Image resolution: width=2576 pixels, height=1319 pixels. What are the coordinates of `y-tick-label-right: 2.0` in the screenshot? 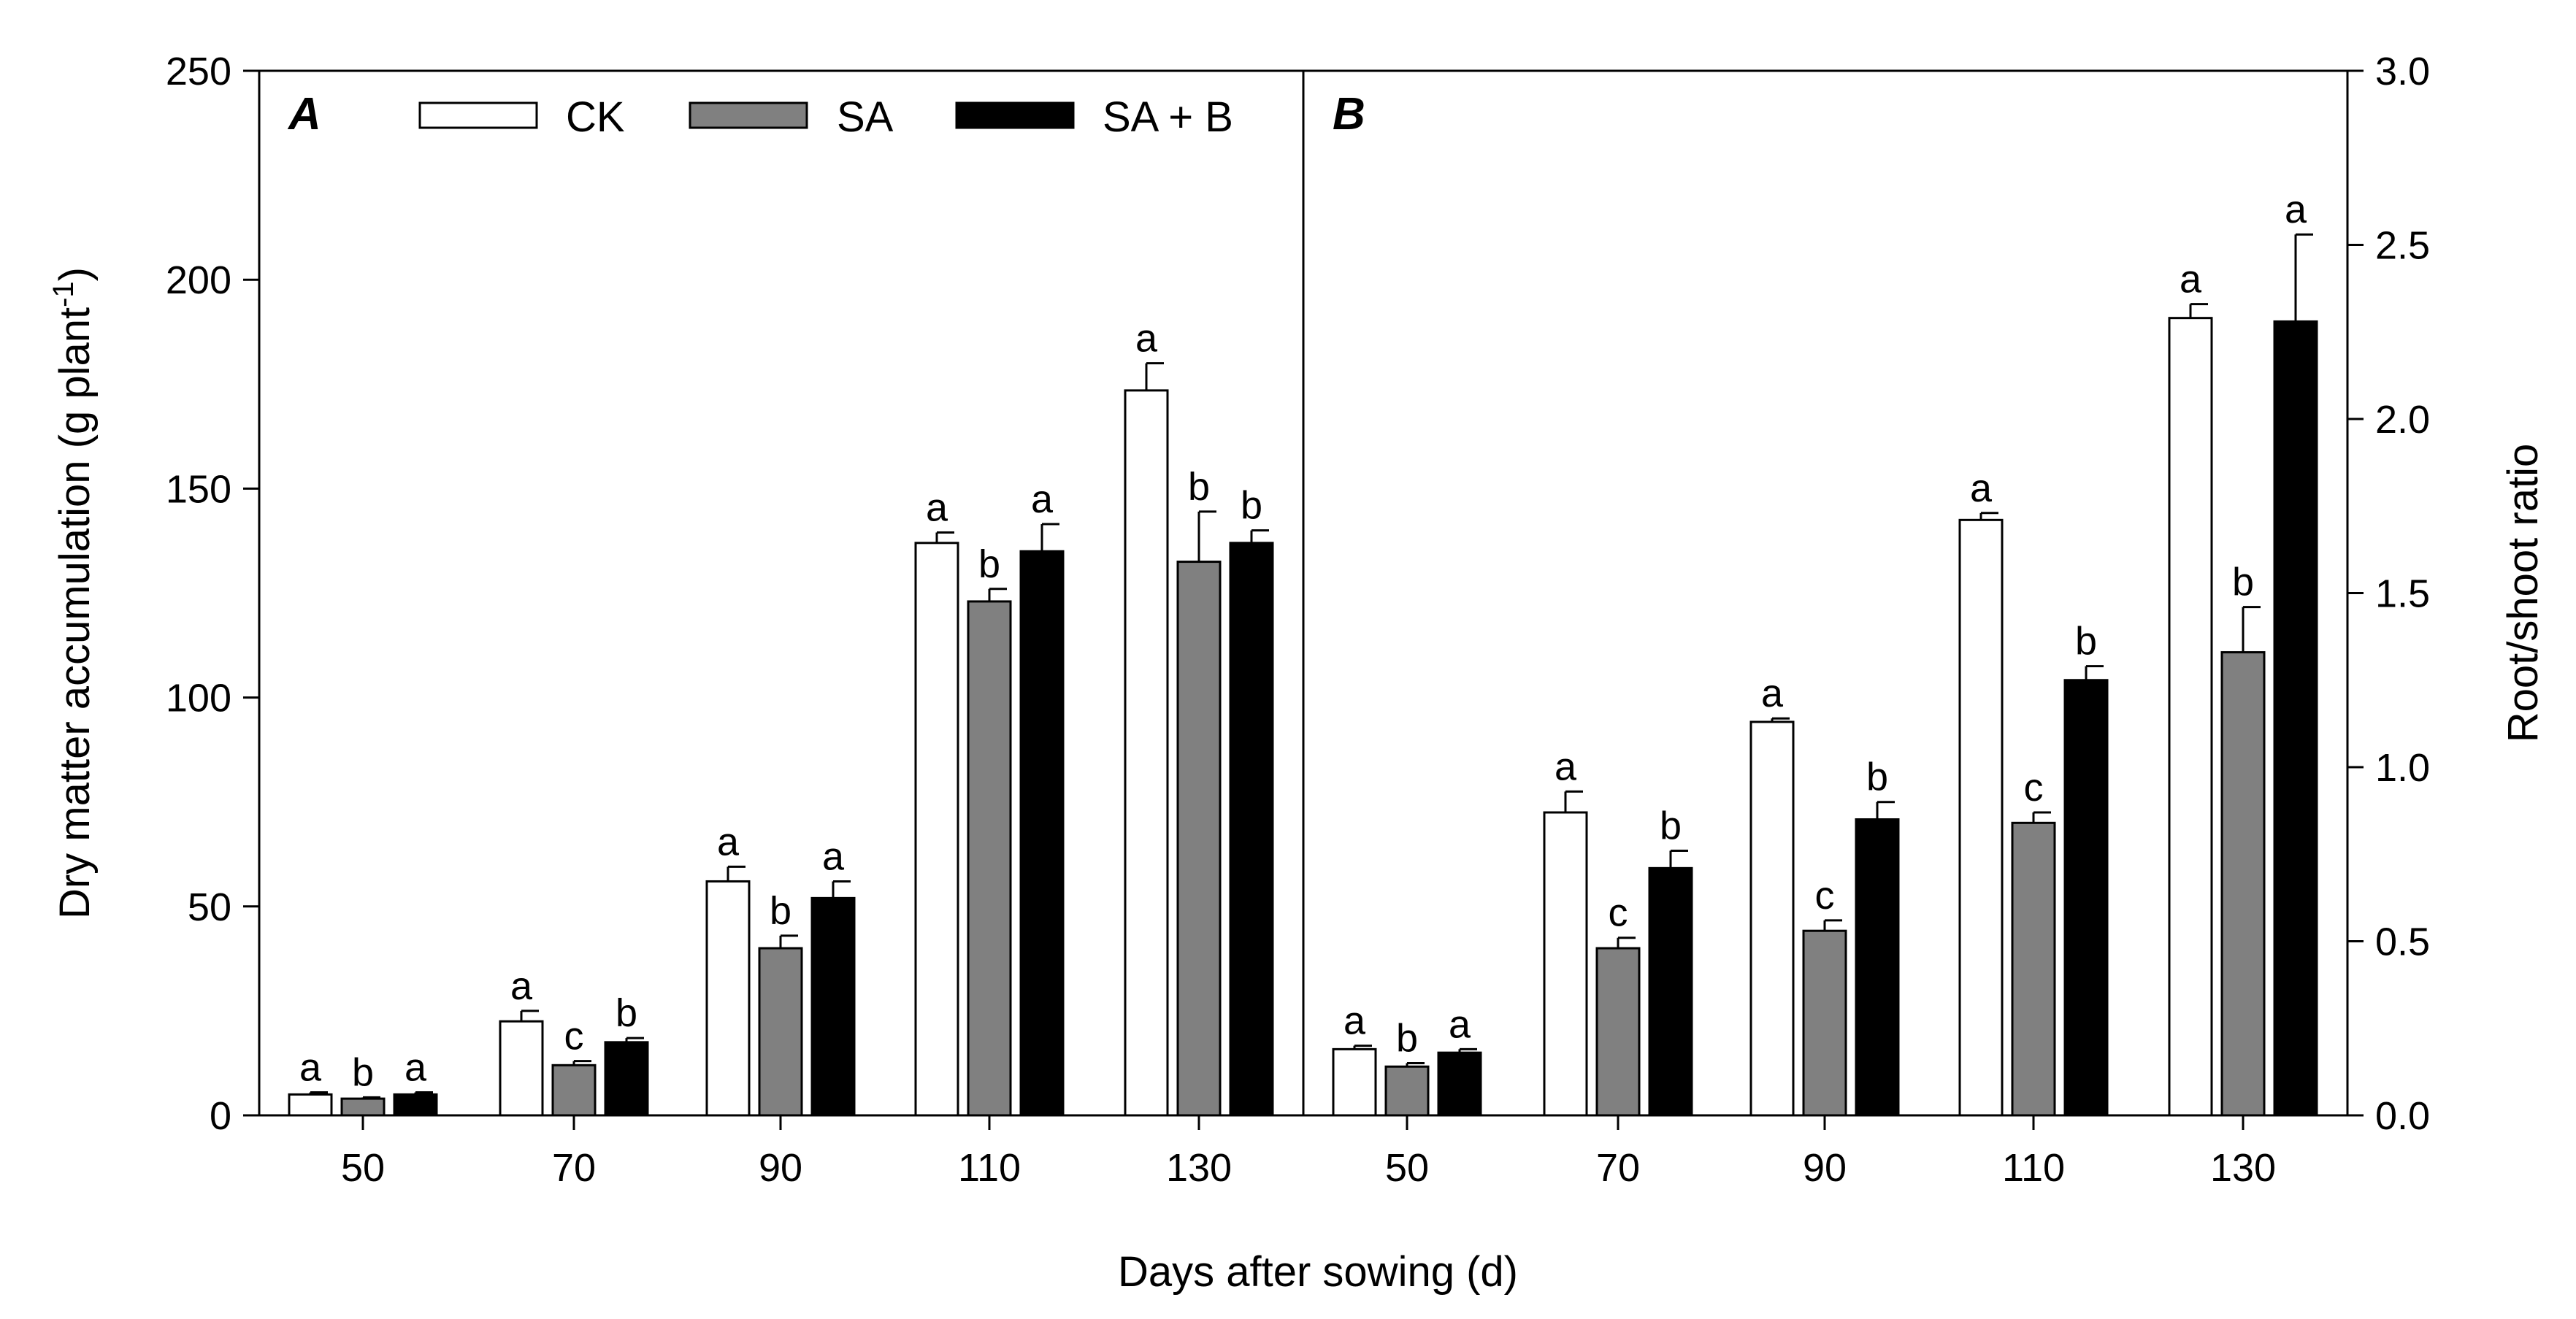 It's located at (2402, 420).